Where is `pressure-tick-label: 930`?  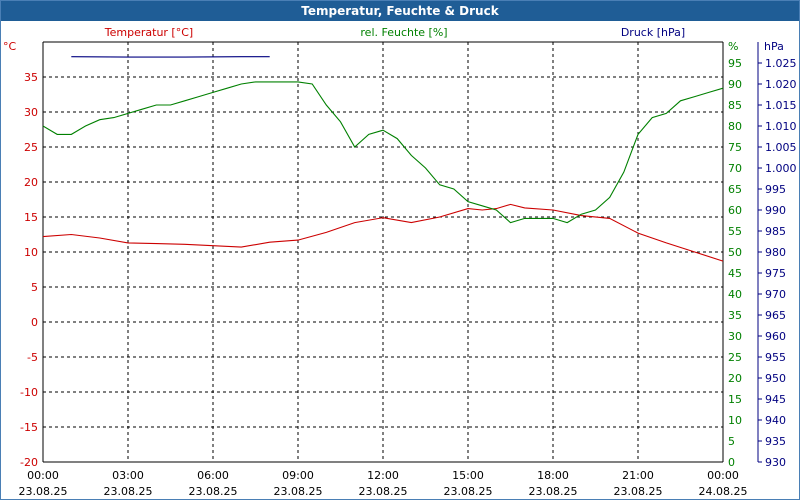
pressure-tick-label: 930 is located at coordinates (775, 462).